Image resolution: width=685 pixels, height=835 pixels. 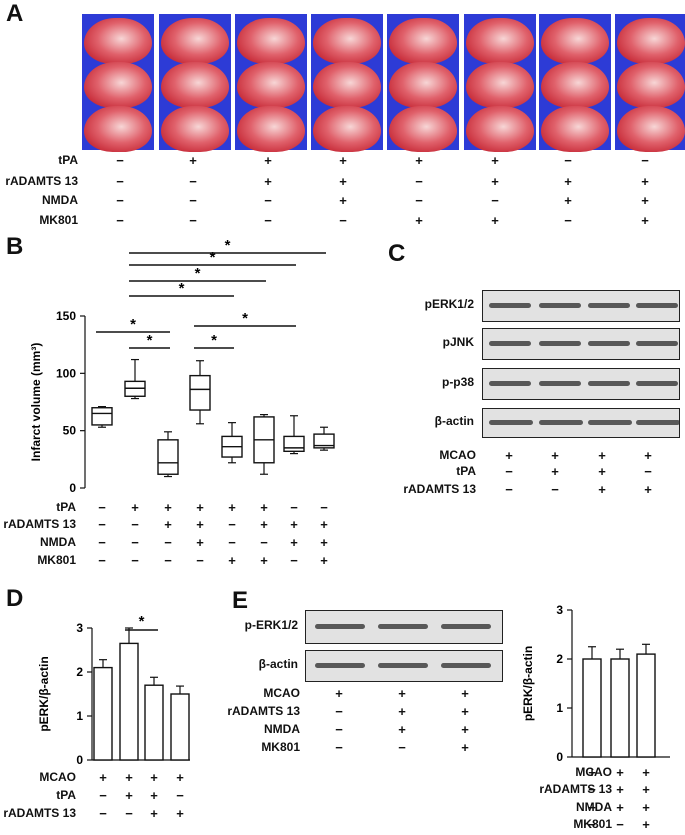 What do you see at coordinates (397, 253) in the screenshot?
I see `panel-c-letter: C` at bounding box center [397, 253].